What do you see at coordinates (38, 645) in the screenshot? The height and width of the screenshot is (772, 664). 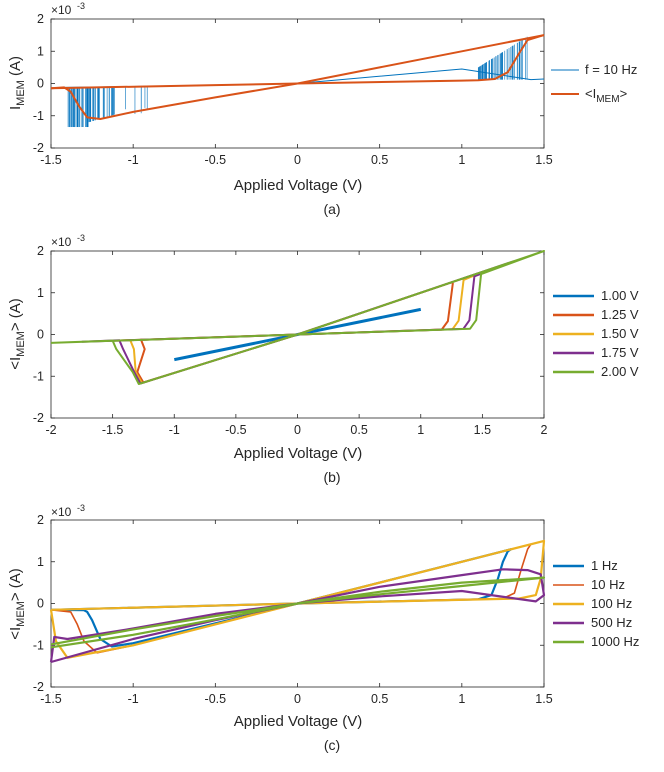 I see `panel-c-ytick-label: -1` at bounding box center [38, 645].